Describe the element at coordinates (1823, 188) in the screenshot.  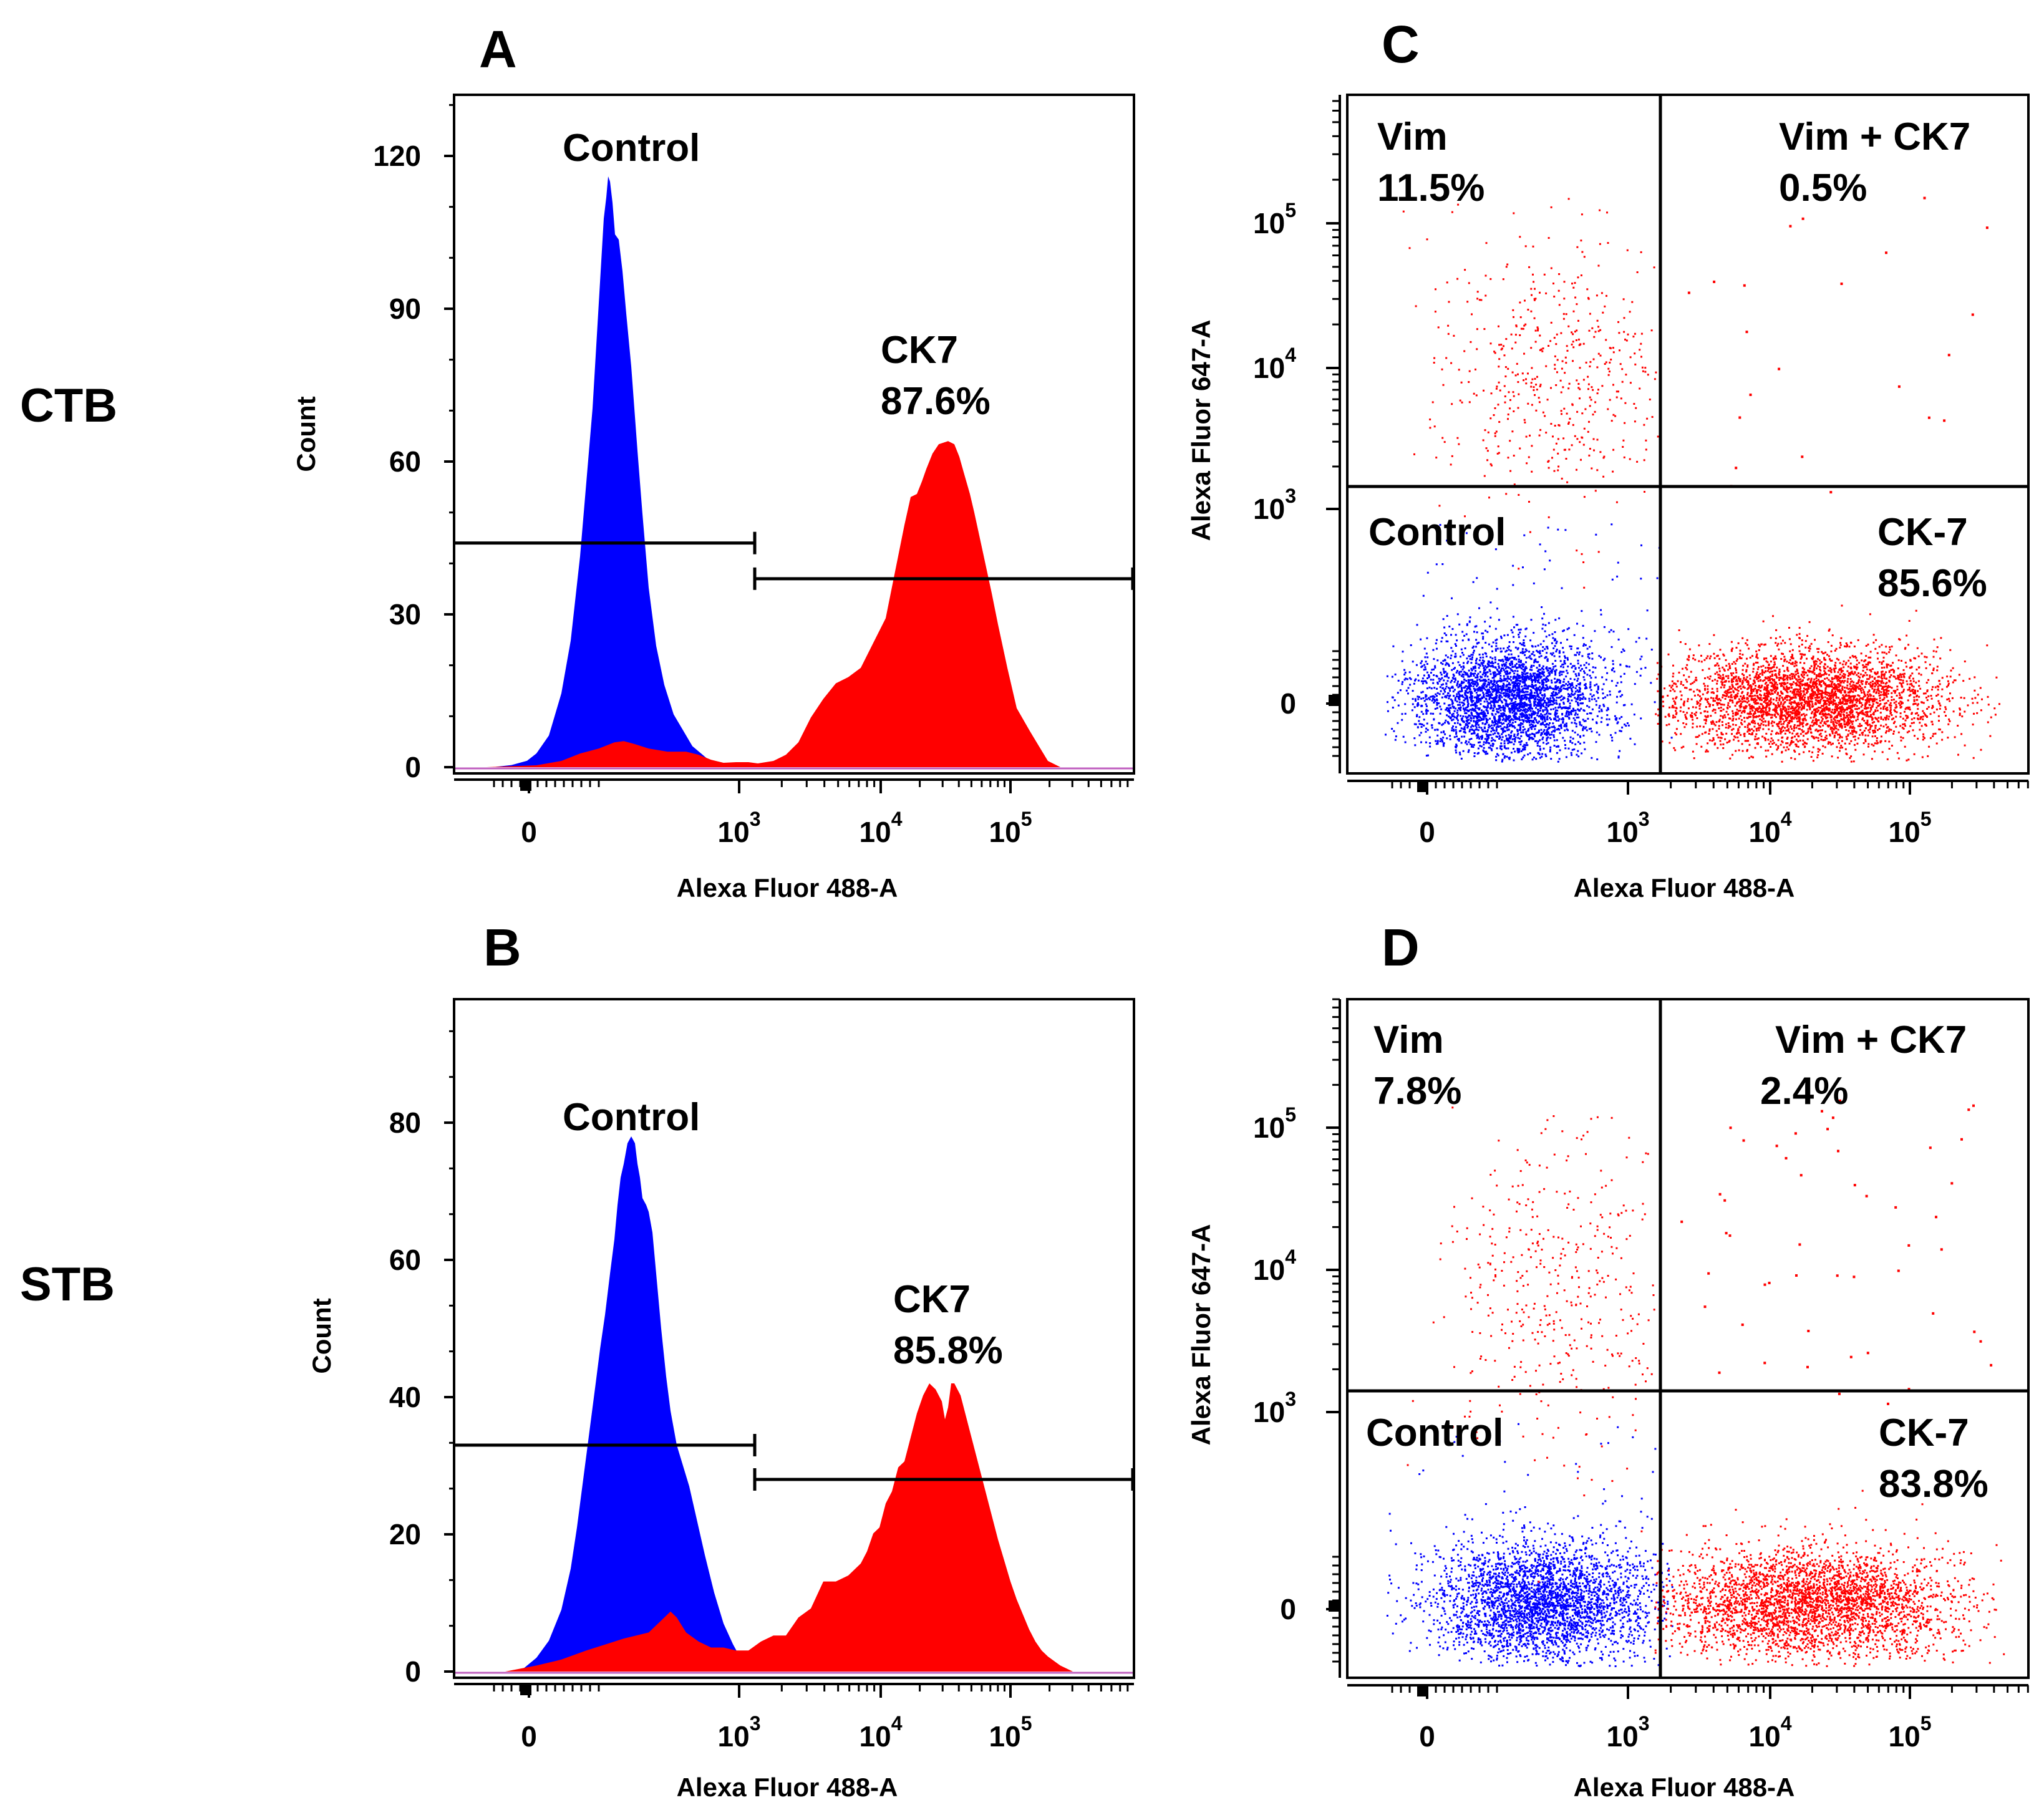
I see `quadrant-ur-percent: 0.5%` at that location.